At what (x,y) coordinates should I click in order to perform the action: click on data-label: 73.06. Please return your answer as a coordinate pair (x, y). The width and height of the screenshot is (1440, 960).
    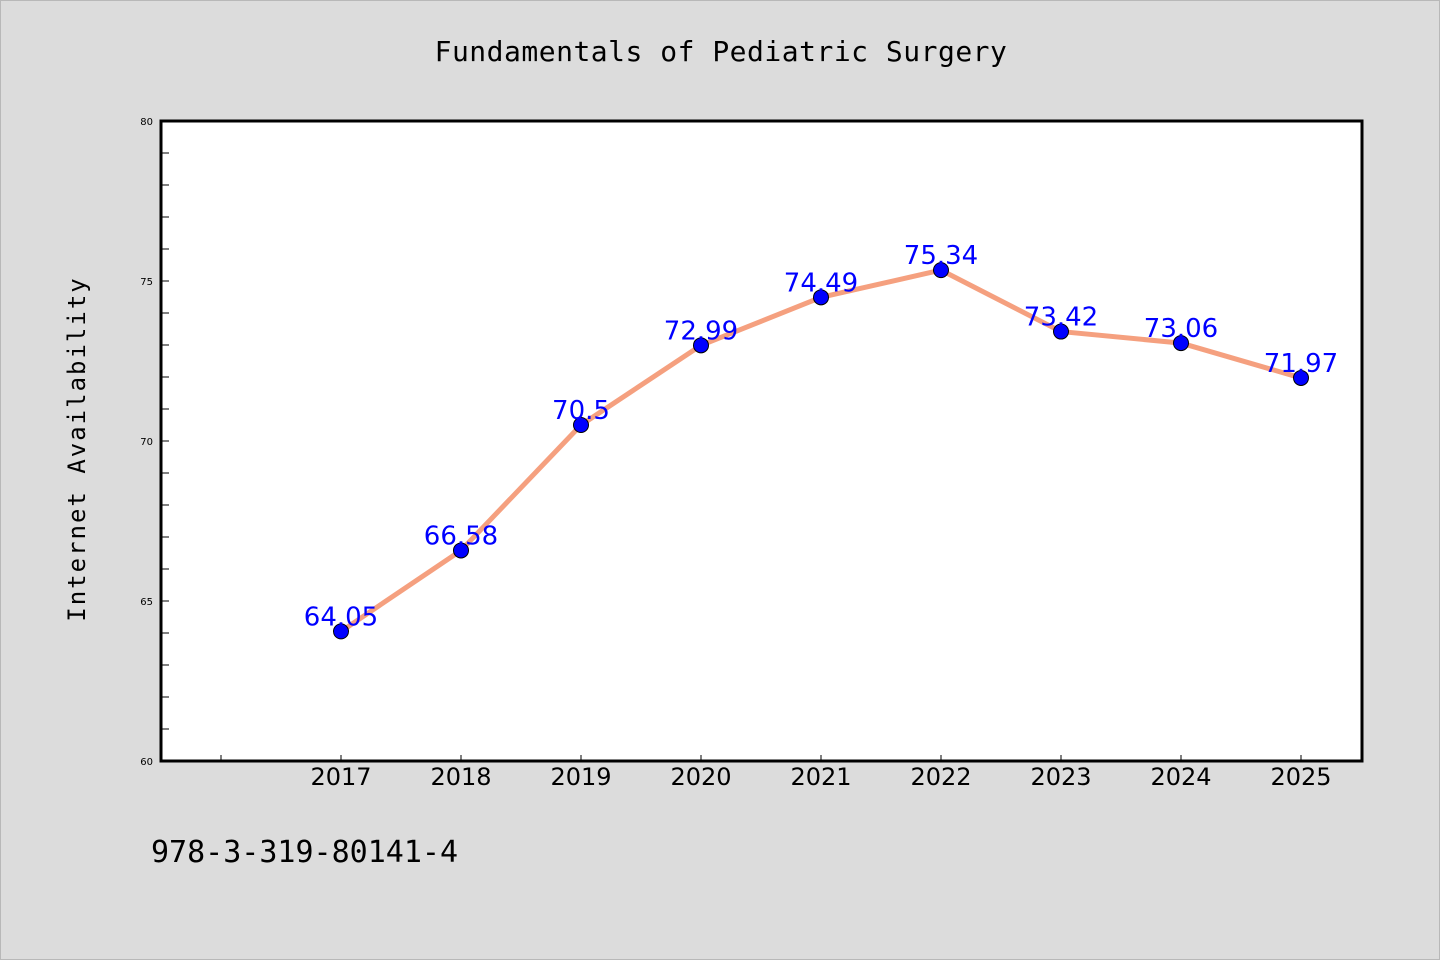
    Looking at the image, I should click on (1181, 329).